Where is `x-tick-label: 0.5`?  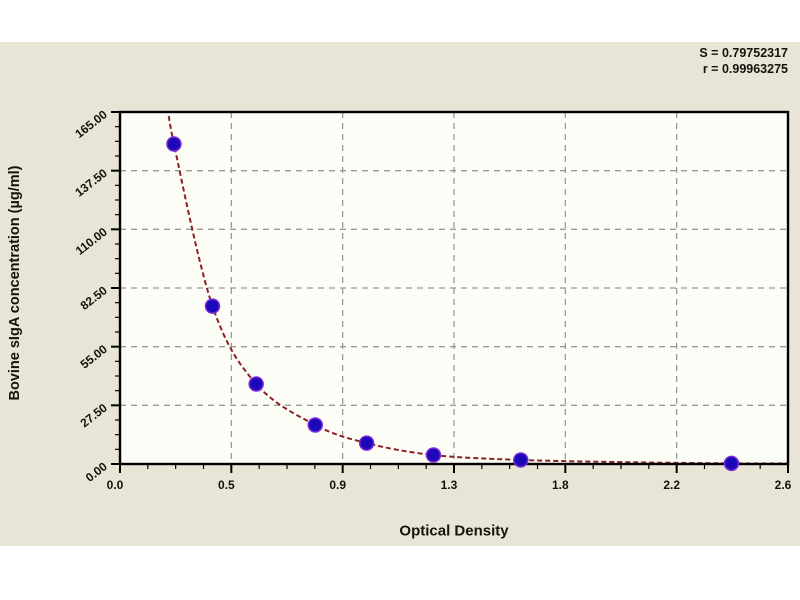 x-tick-label: 0.5 is located at coordinates (226, 485).